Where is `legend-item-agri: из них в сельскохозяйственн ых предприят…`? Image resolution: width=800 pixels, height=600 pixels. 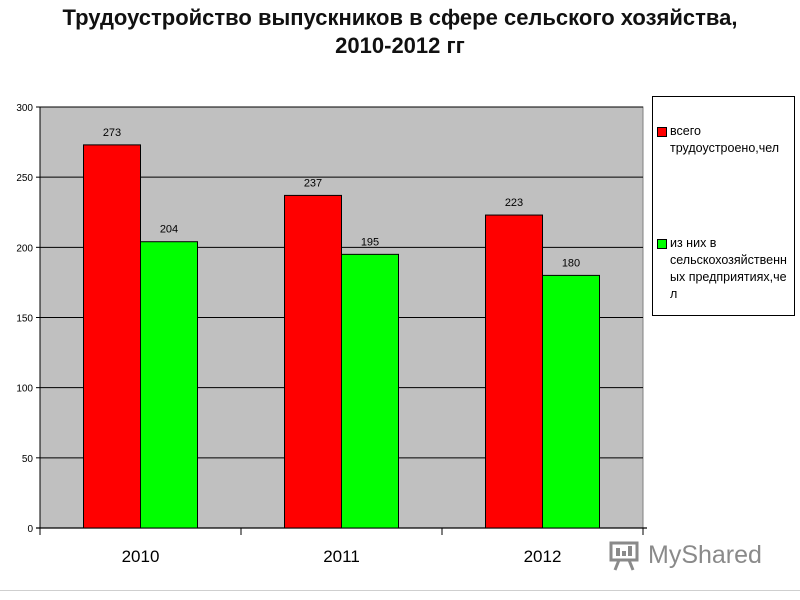
legend-item-agri: из них в сельскохозяйственн ых предприят… is located at coordinates (724, 269).